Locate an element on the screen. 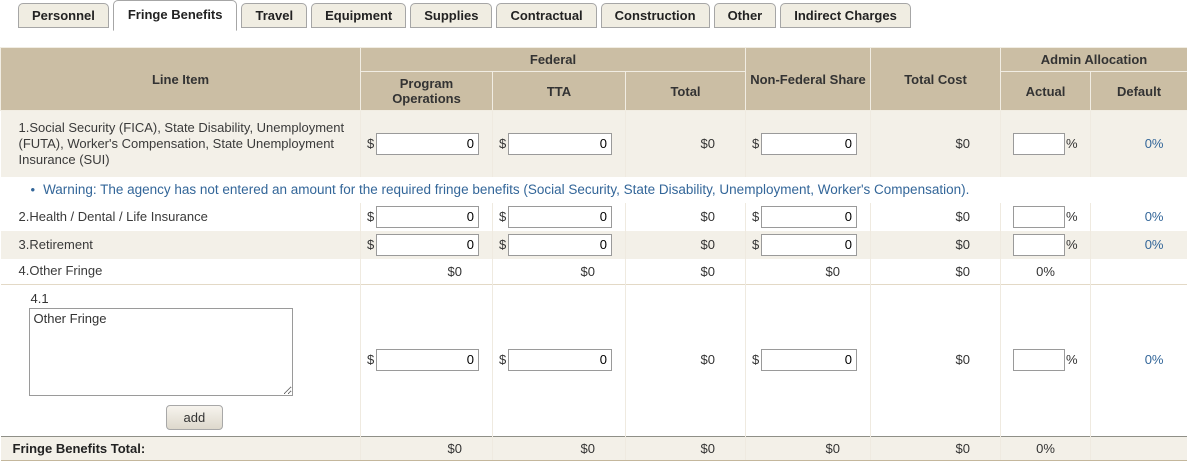 Image resolution: width=1187 pixels, height=461 pixels. other-fringe-label: 4.Other Fringe is located at coordinates (181, 272).